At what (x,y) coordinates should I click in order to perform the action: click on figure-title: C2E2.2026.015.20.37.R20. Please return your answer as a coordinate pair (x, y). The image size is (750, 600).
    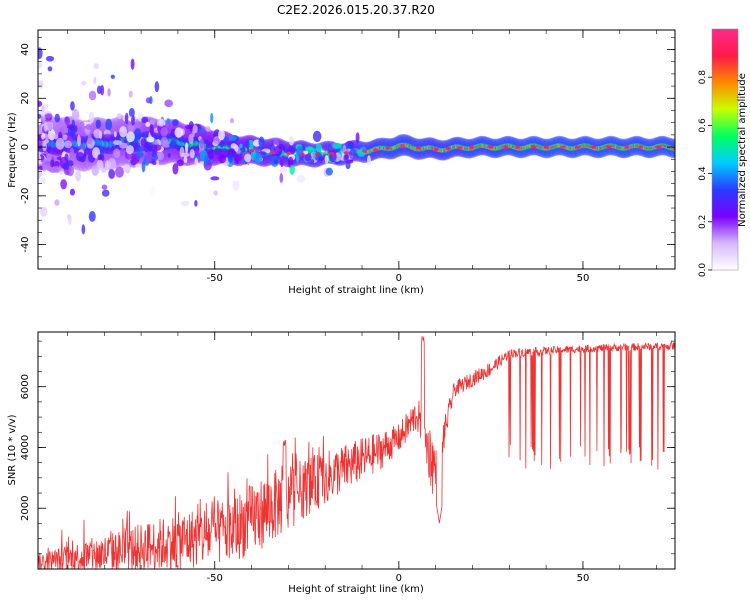
    Looking at the image, I should click on (356, 10).